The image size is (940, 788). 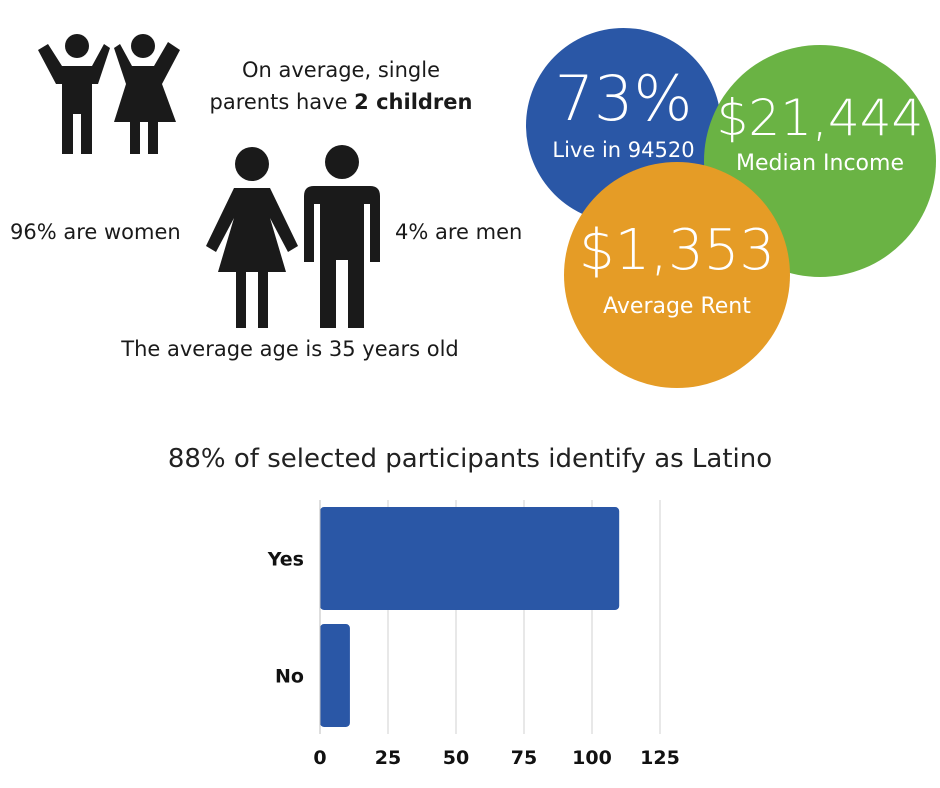 What do you see at coordinates (282, 102) in the screenshot?
I see `children-caption-prefix: parents have` at bounding box center [282, 102].